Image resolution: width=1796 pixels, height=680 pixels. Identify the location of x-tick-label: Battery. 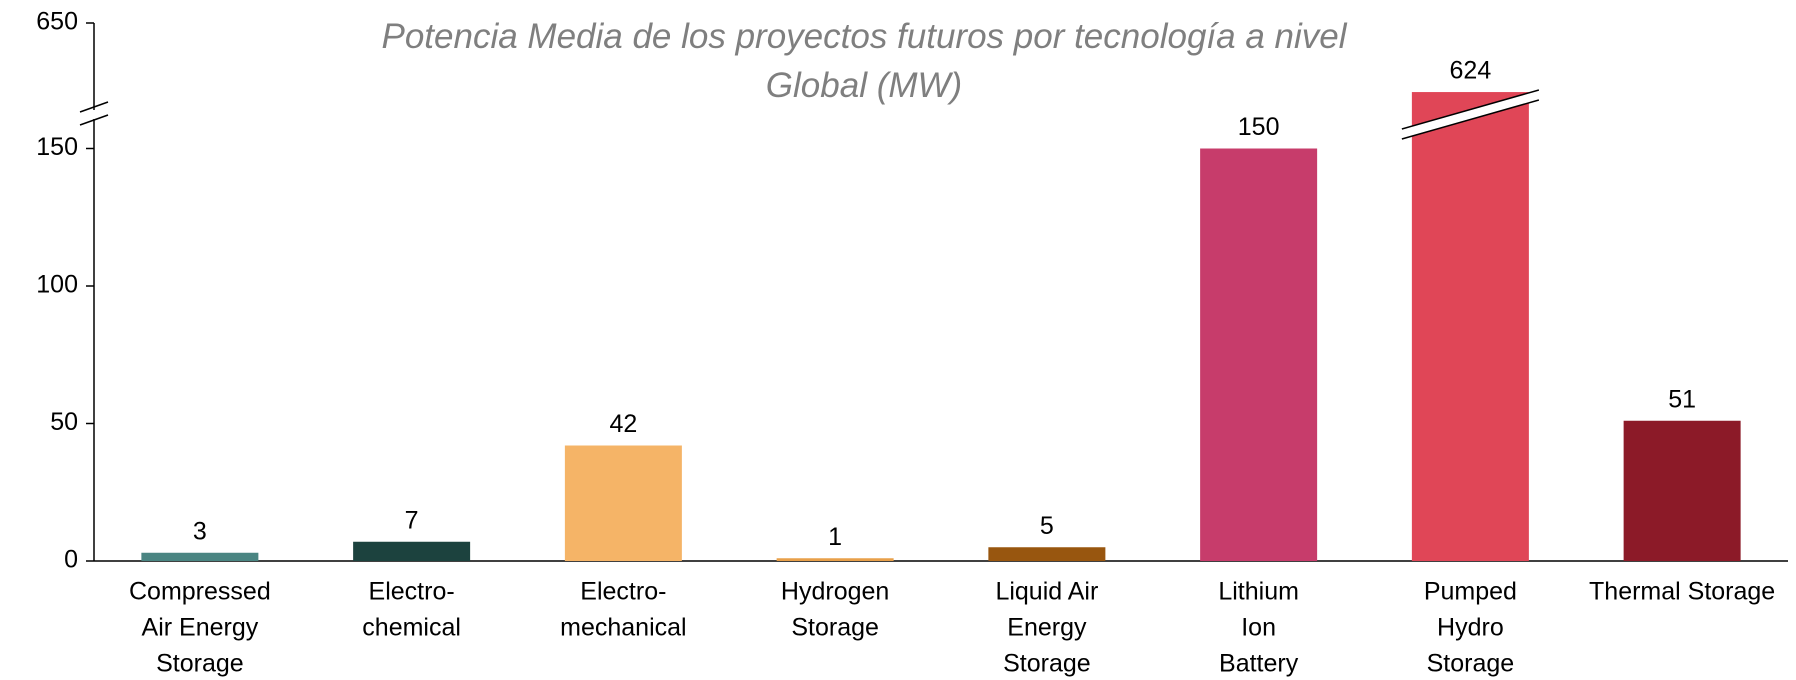
(1259, 664).